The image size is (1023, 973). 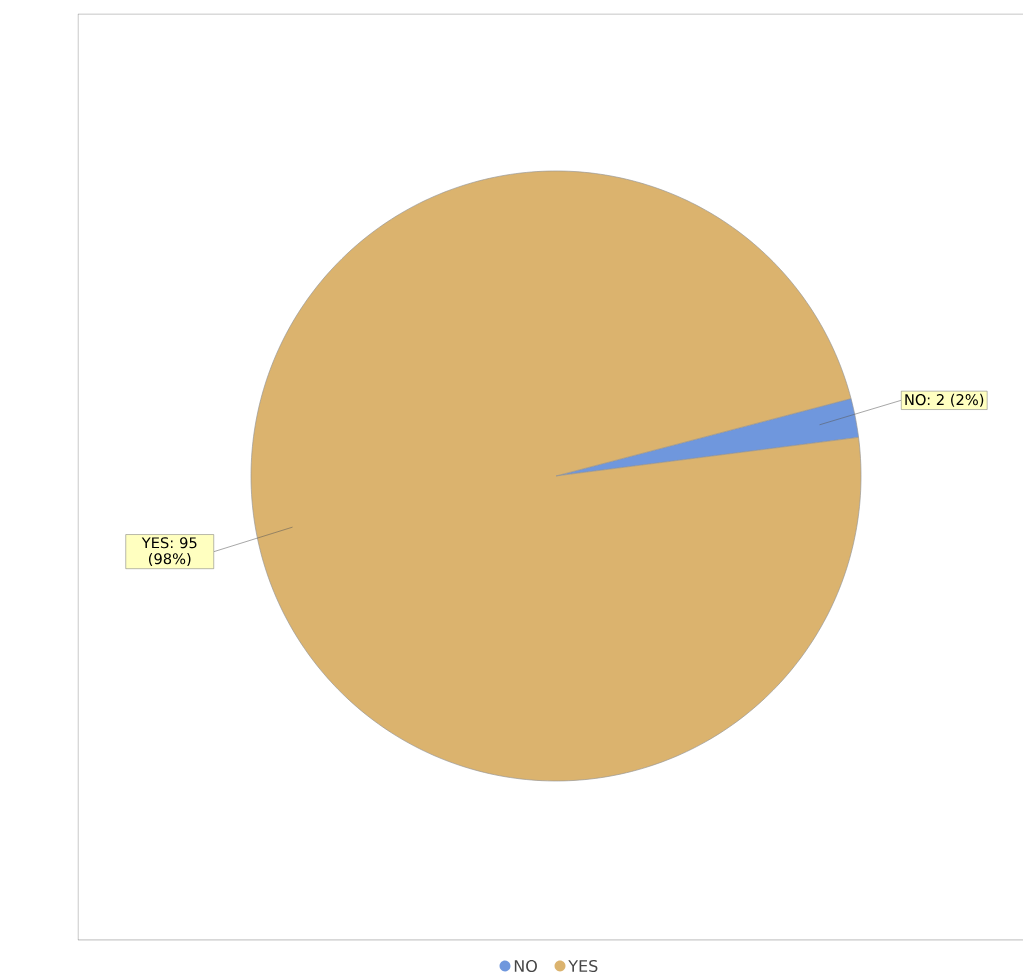 I want to click on legend-label: NO, so click(x=525, y=966).